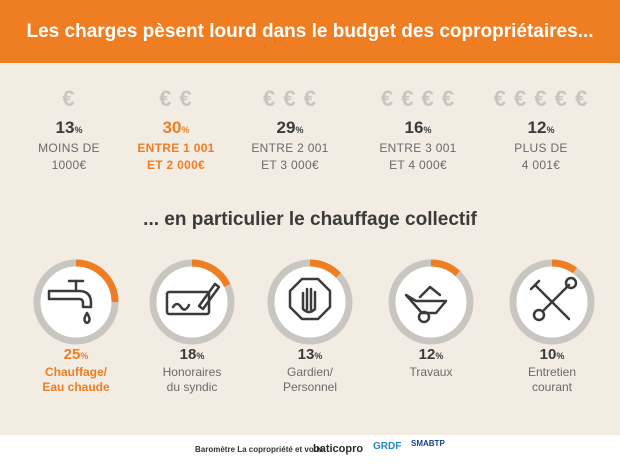 This screenshot has height=465, width=620. Describe the element at coordinates (431, 372) in the screenshot. I see `charge-label: Travaux` at that location.